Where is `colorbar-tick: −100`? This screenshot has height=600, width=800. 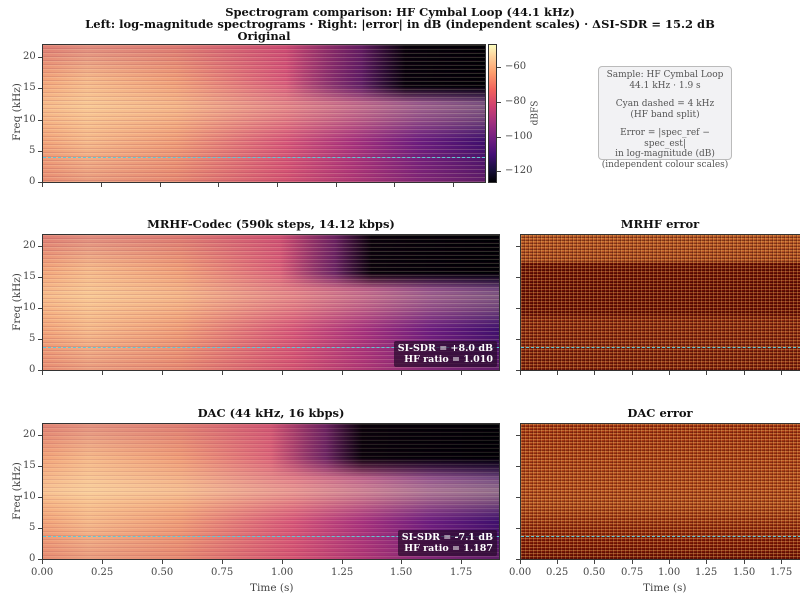
colorbar-tick: −100 is located at coordinates (519, 136).